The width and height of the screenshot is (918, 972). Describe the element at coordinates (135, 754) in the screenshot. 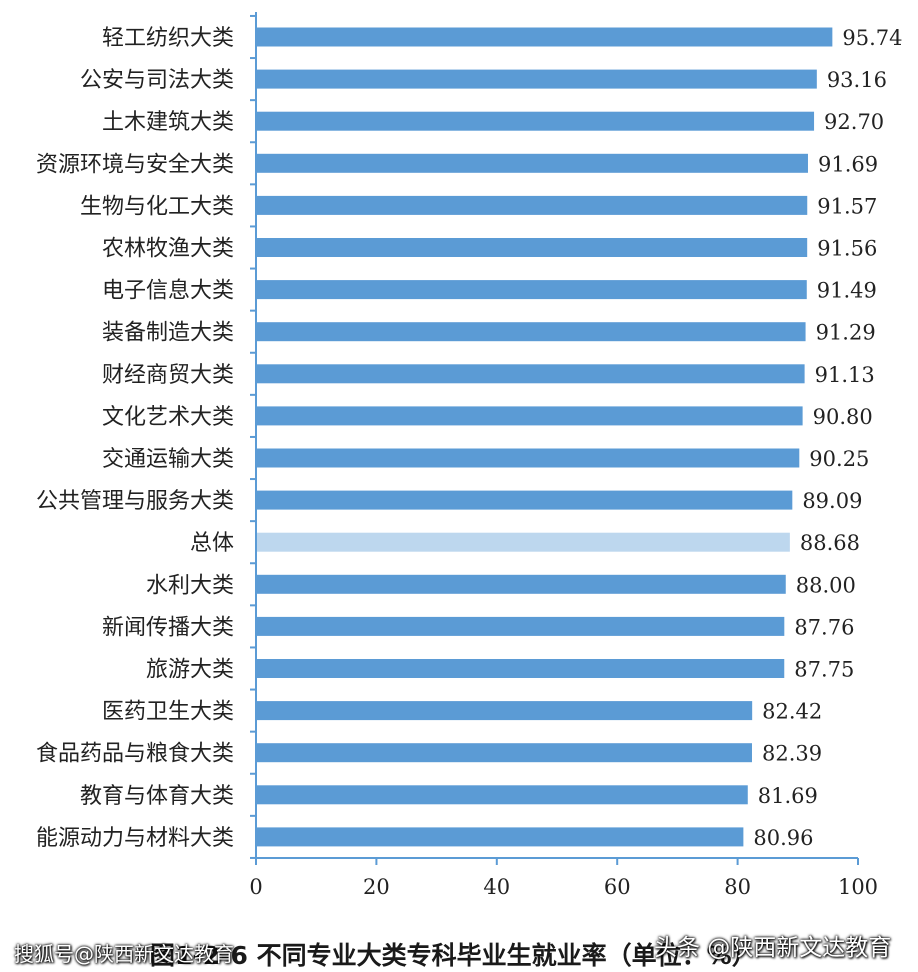

I see `category-label: 食品药品与粮食大类` at that location.